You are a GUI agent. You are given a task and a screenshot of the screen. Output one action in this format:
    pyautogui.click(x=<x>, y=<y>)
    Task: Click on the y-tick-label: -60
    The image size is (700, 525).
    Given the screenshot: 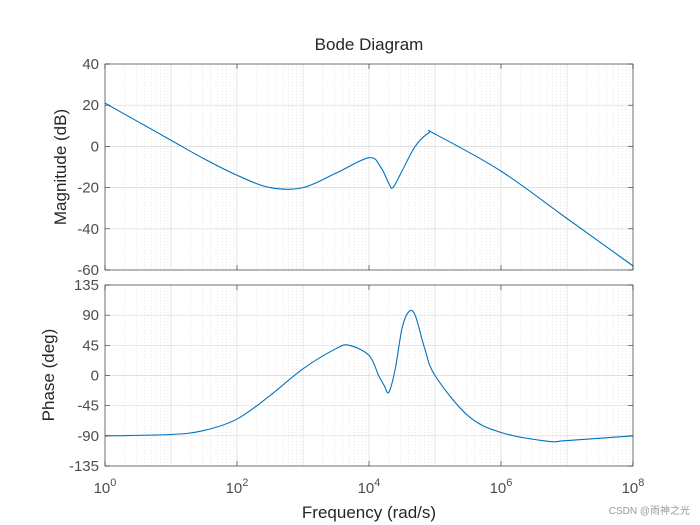 What is the action you would take?
    pyautogui.click(x=88, y=270)
    